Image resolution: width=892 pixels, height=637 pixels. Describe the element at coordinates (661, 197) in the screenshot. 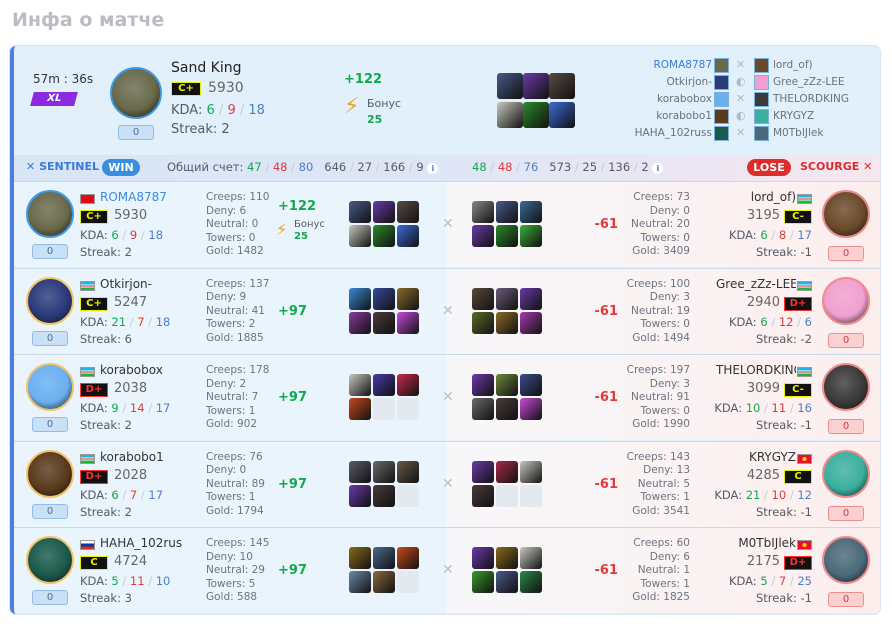

I see `stat-creeps: Creeps: 73` at that location.